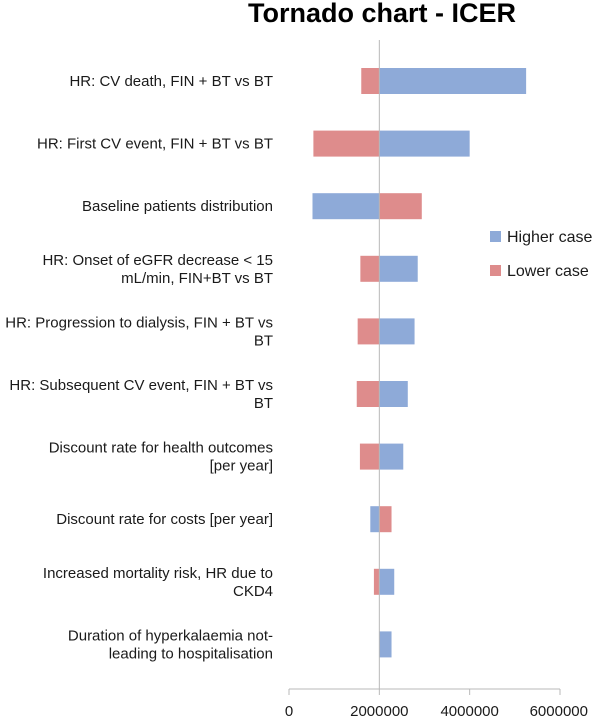  I want to click on category-label-2: Baseline patients distribution, so click(177, 206).